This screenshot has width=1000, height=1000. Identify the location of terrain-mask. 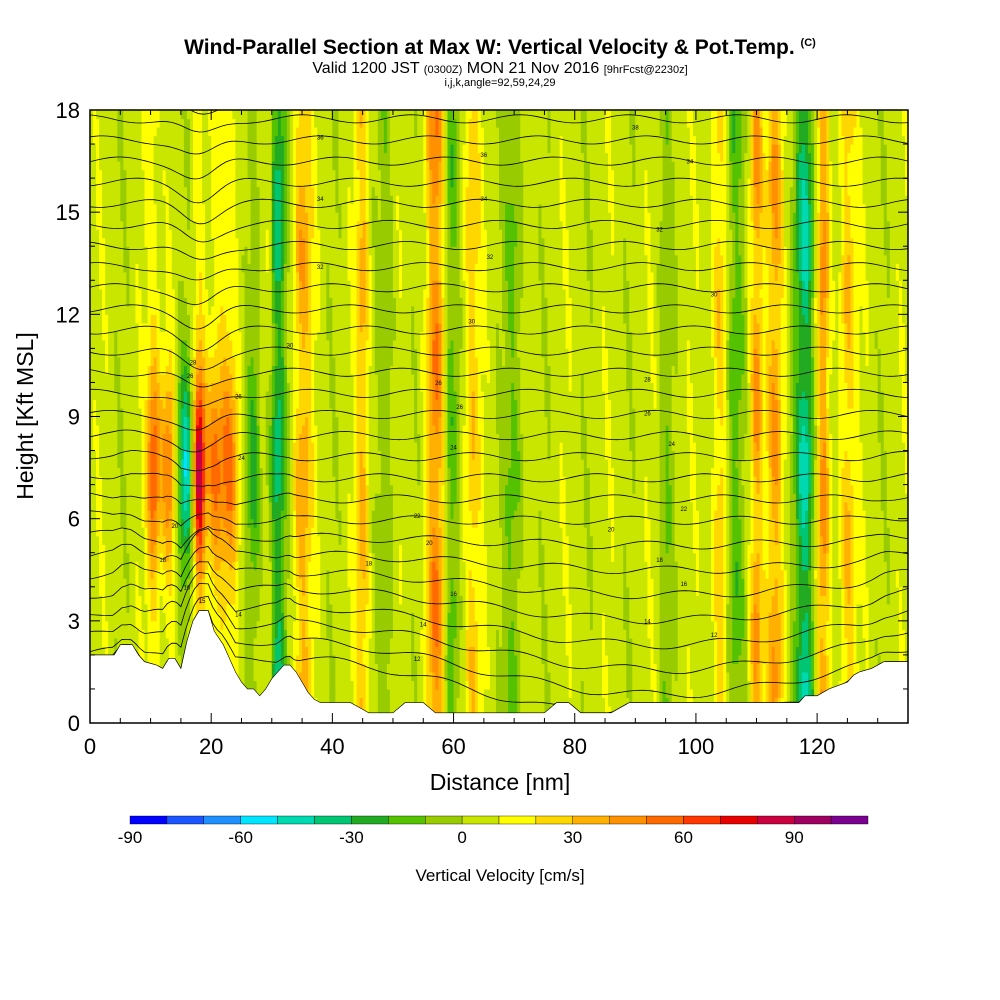
(499, 667).